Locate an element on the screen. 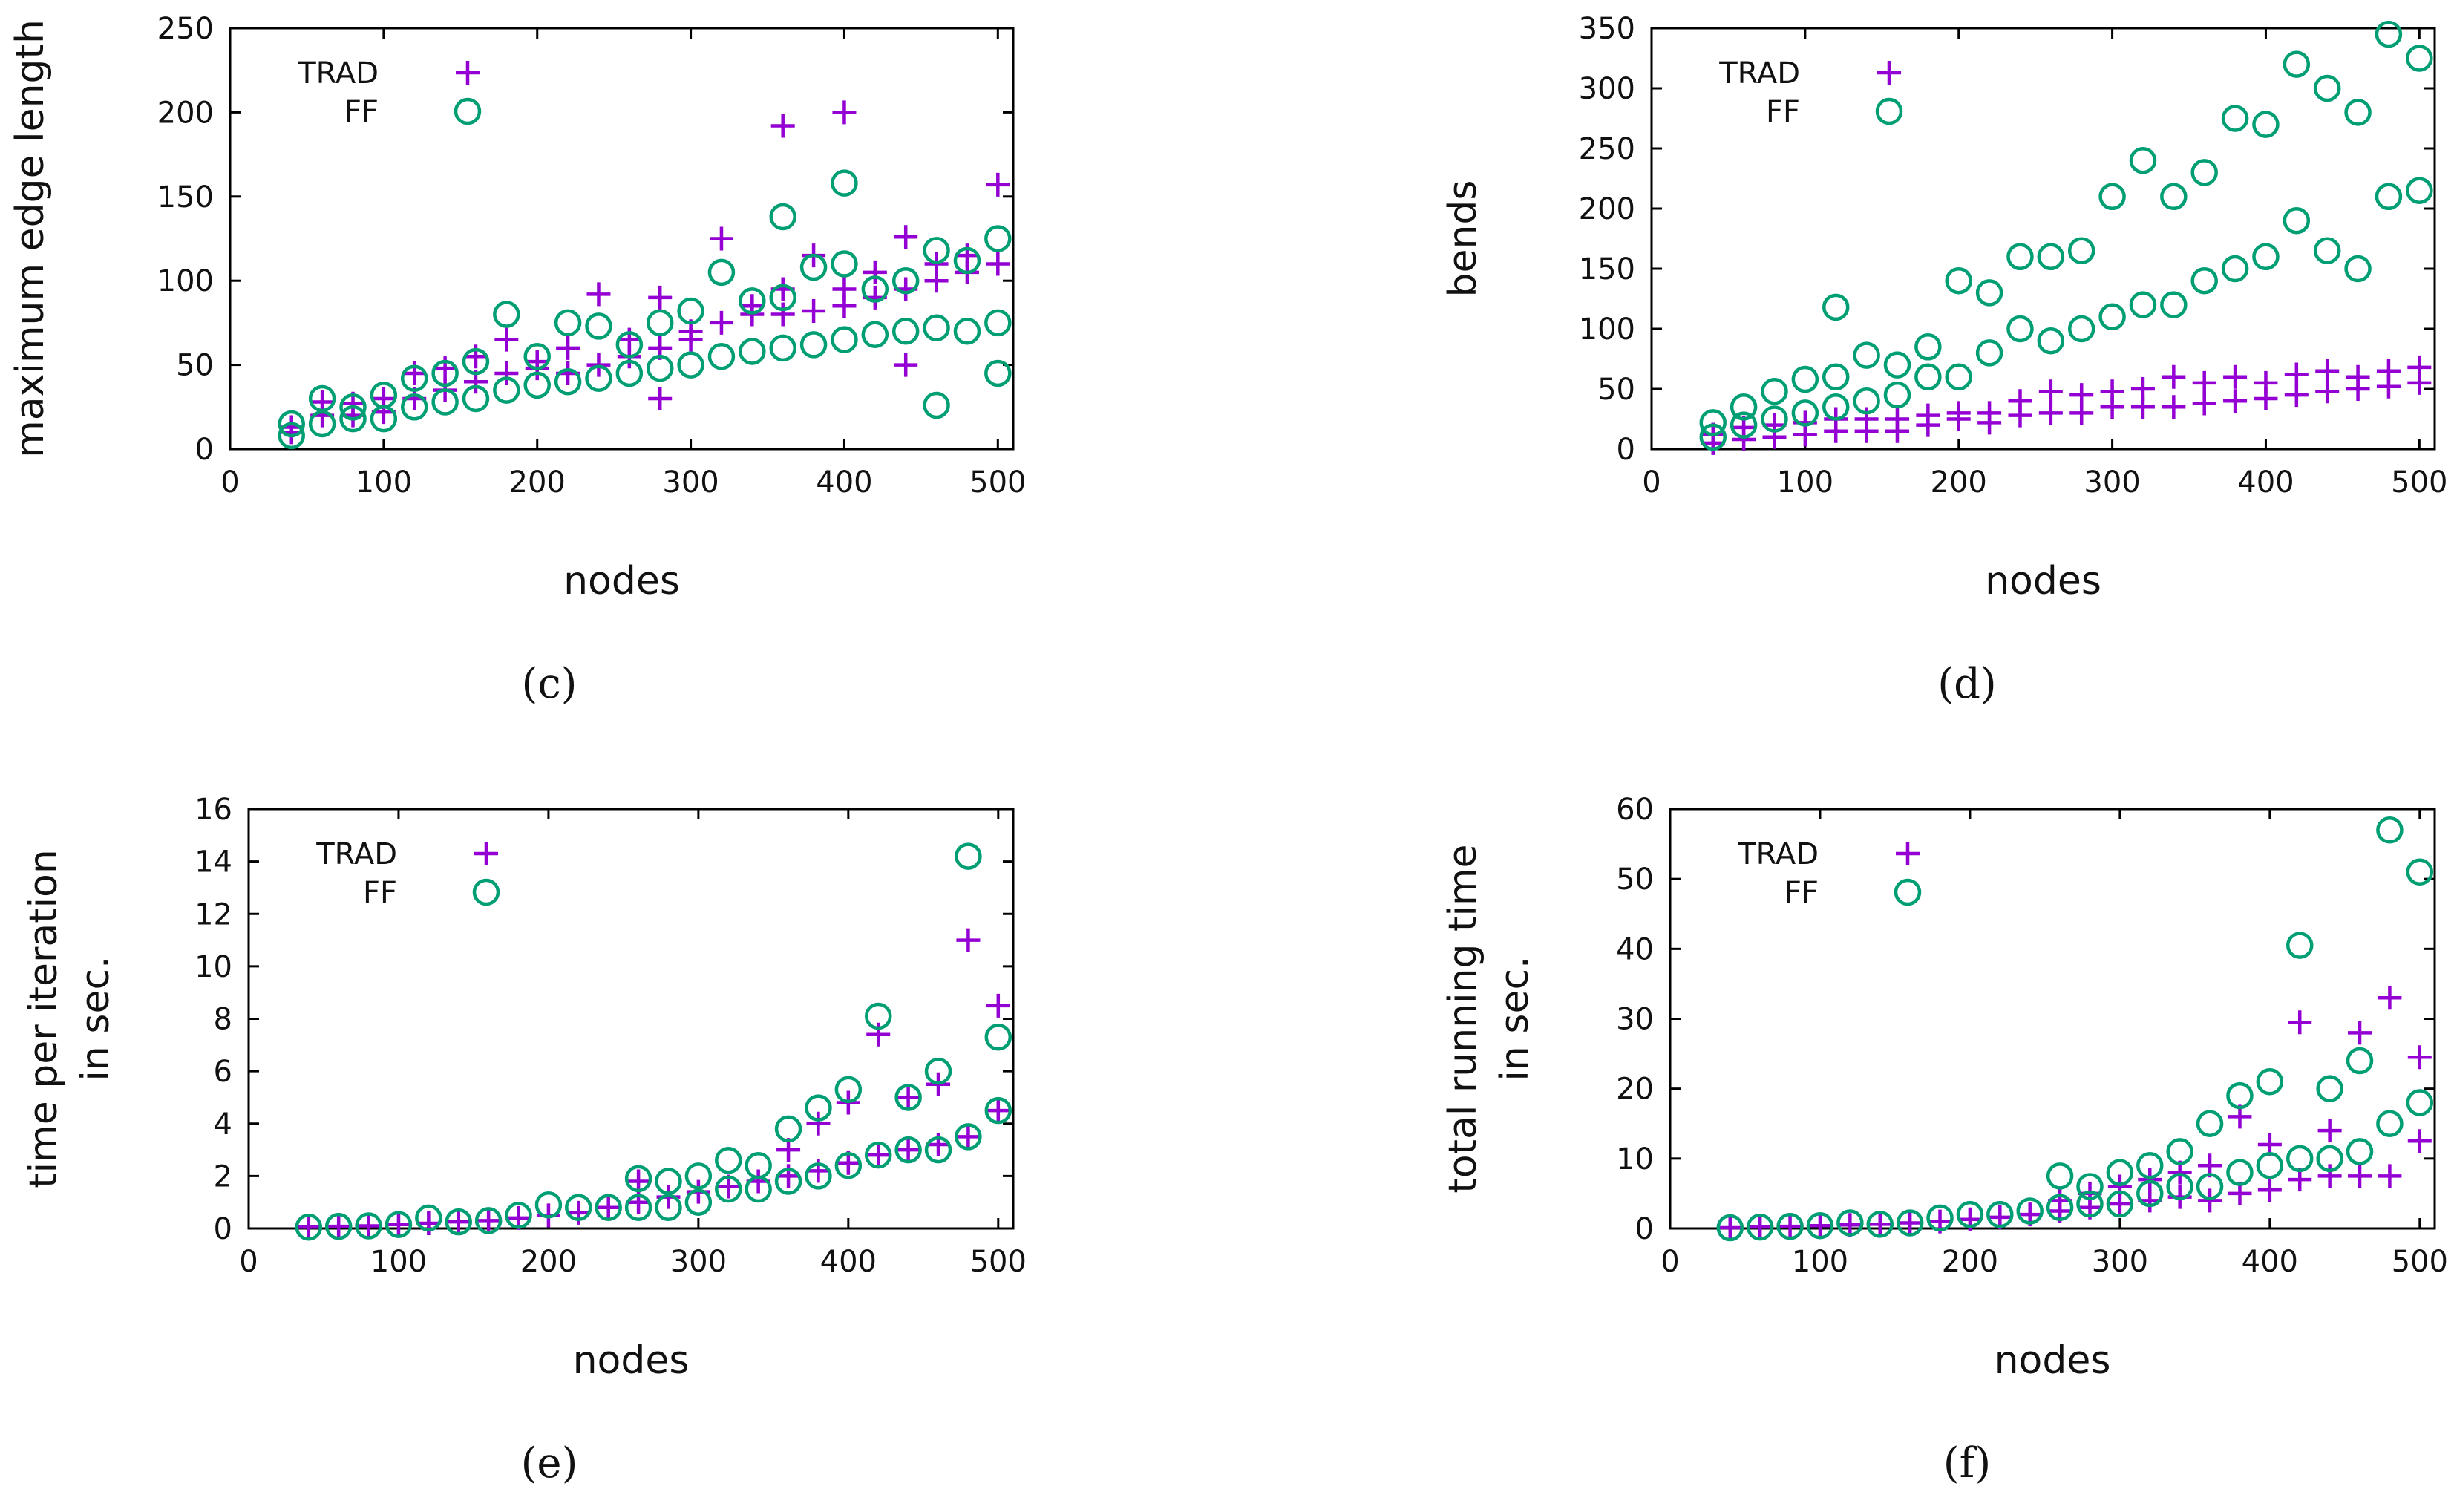 The width and height of the screenshot is (2454, 1512). x-tick-label: 0 is located at coordinates (248, 1262).